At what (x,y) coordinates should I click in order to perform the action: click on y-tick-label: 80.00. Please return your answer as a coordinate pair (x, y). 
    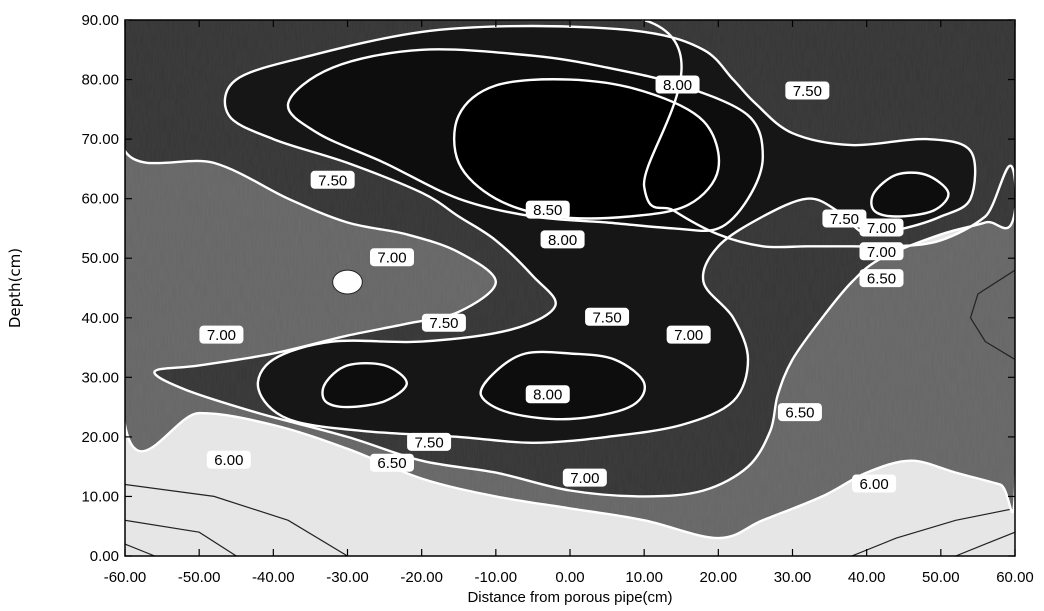
    Looking at the image, I should click on (100, 80).